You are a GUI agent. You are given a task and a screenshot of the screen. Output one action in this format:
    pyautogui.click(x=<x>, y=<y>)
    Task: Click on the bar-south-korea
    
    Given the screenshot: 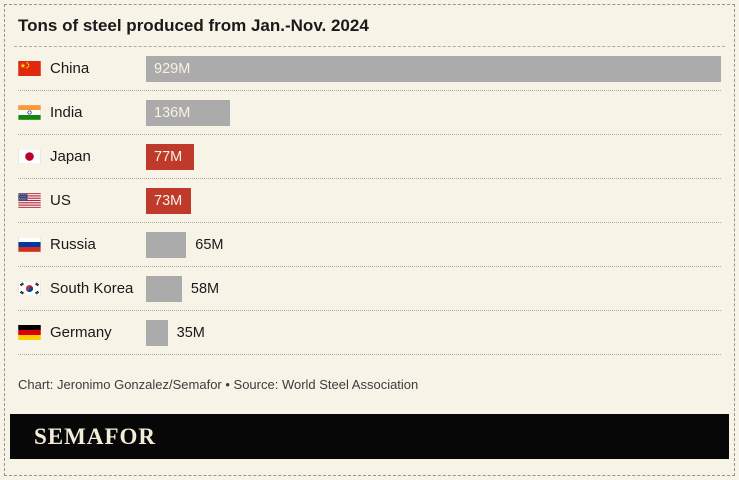 What is the action you would take?
    pyautogui.click(x=164, y=288)
    